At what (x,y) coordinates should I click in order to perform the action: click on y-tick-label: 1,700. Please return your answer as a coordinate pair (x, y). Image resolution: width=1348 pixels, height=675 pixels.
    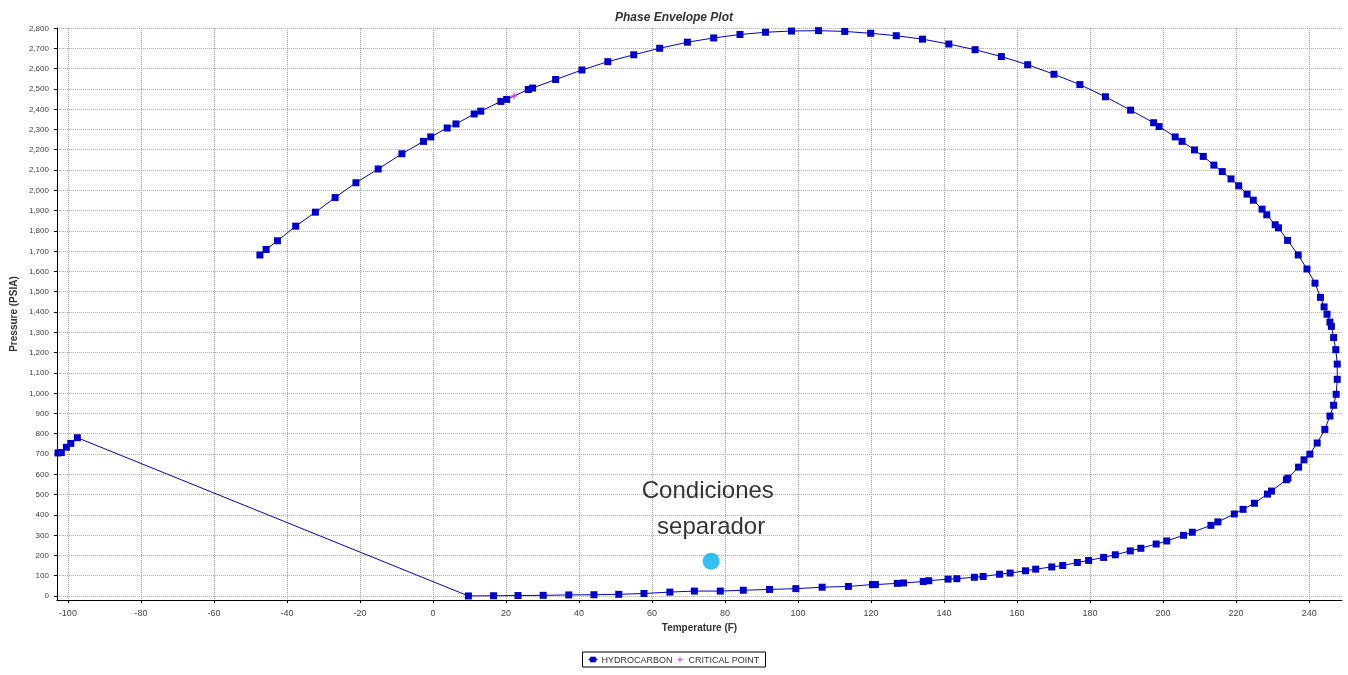
    Looking at the image, I should click on (39, 251).